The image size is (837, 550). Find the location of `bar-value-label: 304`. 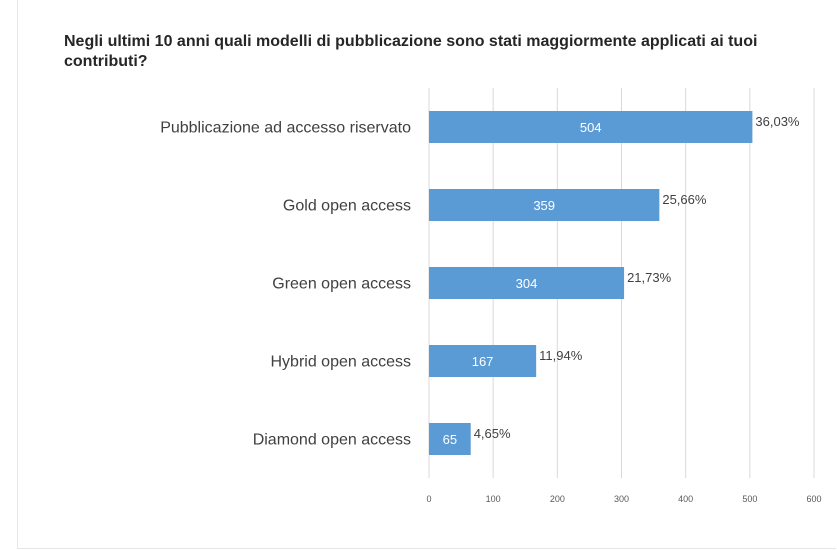

bar-value-label: 304 is located at coordinates (527, 283).